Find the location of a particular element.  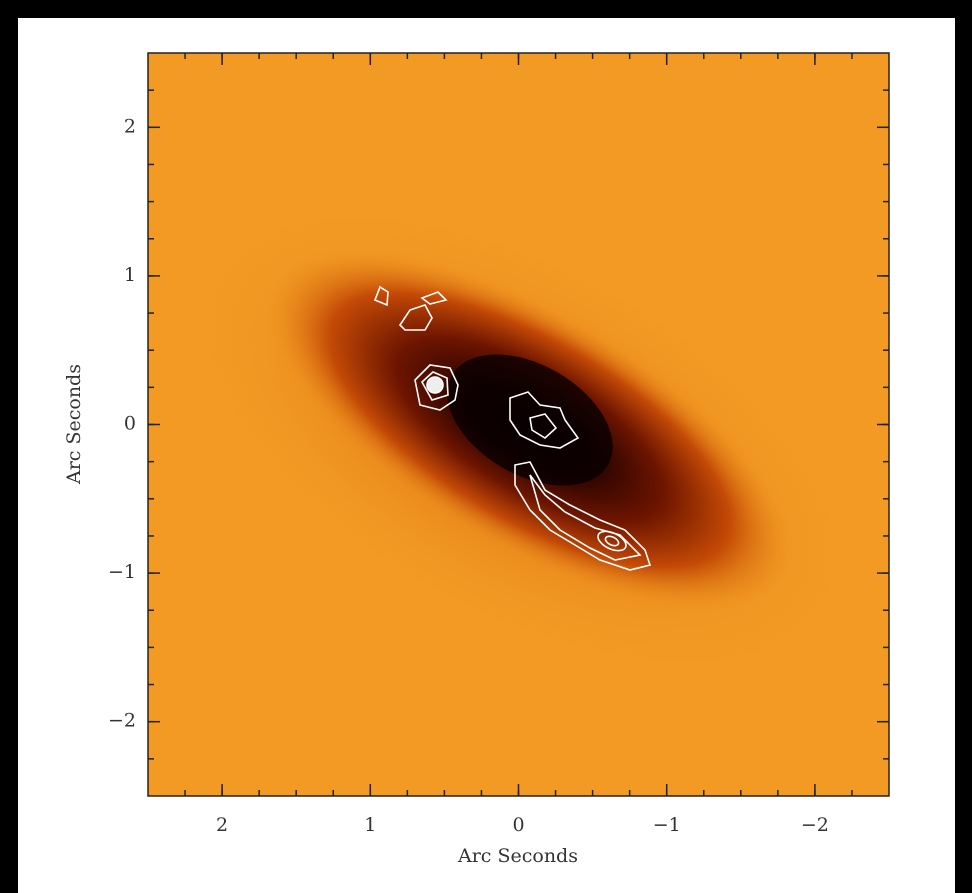

x-axis-label: Arc Seconds is located at coordinates (517, 856).